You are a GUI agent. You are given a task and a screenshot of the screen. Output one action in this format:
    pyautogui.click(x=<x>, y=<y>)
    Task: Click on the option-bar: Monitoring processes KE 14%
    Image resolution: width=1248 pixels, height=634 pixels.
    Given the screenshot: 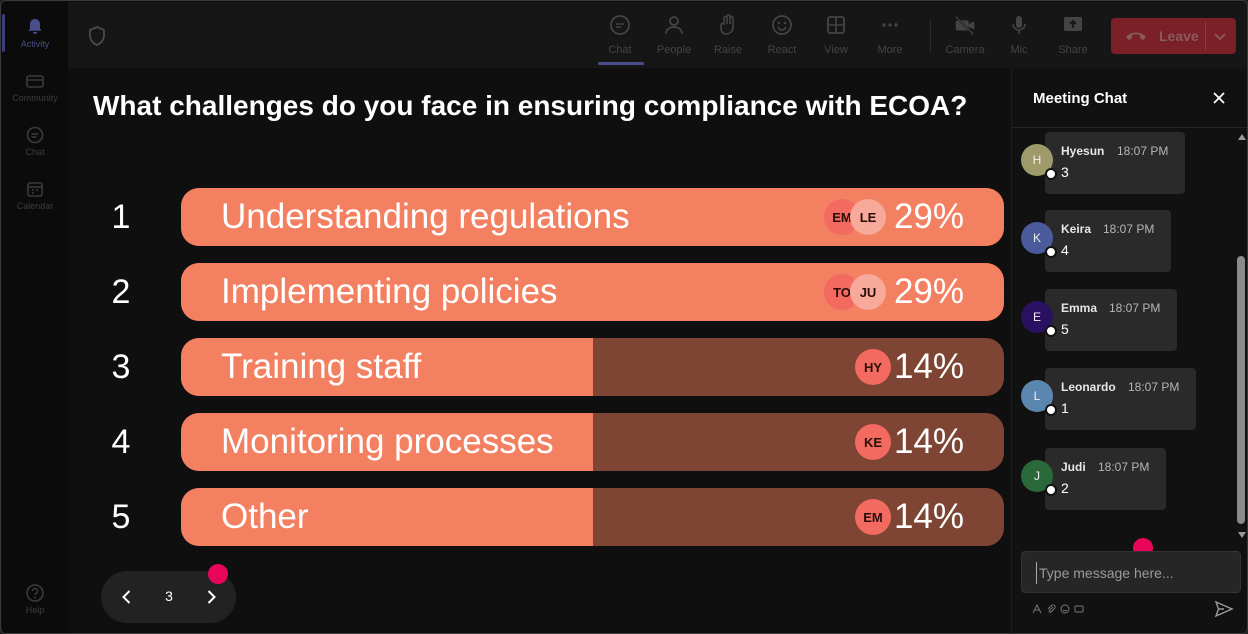 What is the action you would take?
    pyautogui.click(x=592, y=442)
    